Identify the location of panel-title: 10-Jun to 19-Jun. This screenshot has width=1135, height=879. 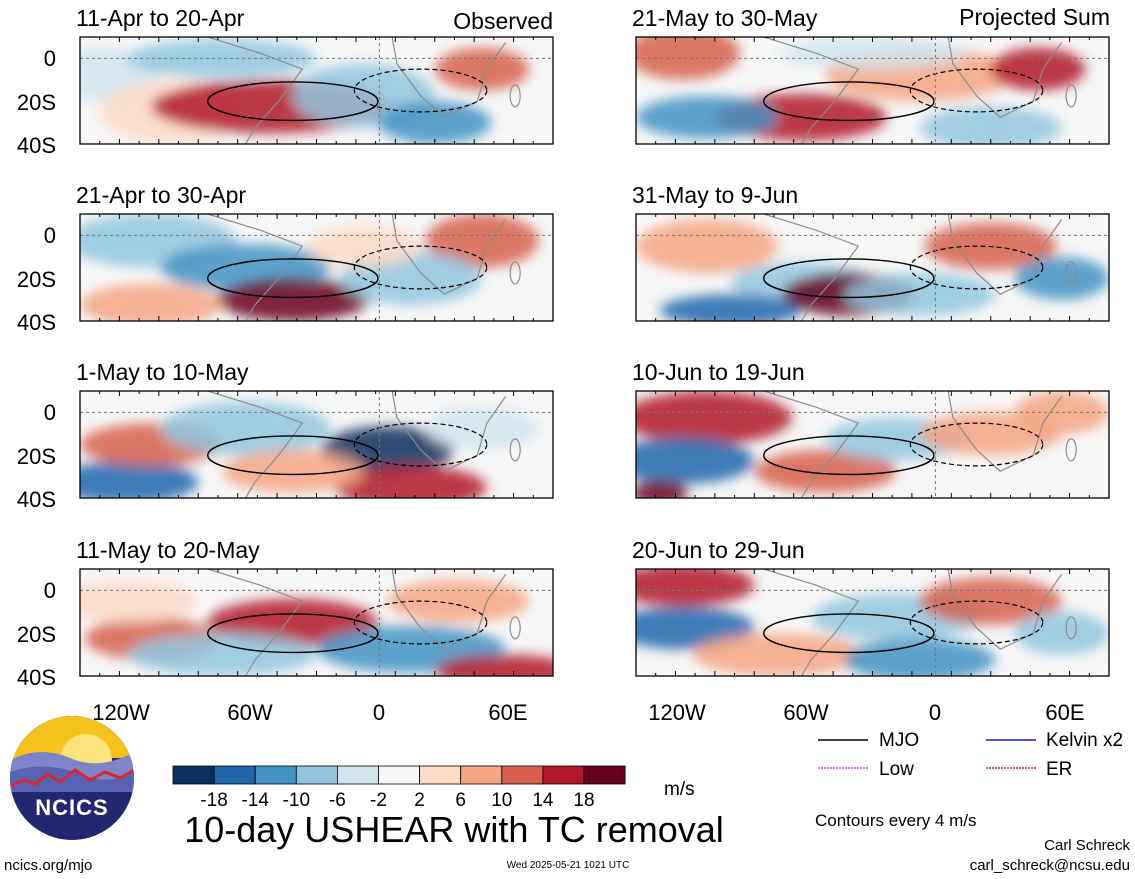
(718, 372).